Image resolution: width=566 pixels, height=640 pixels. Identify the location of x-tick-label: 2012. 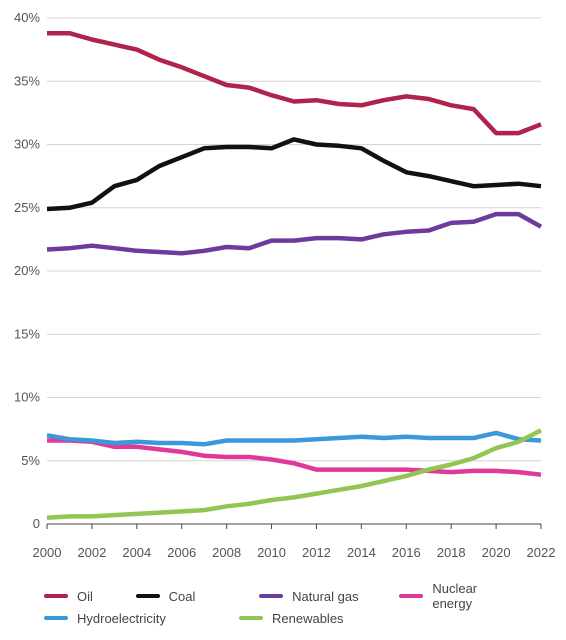
(316, 552).